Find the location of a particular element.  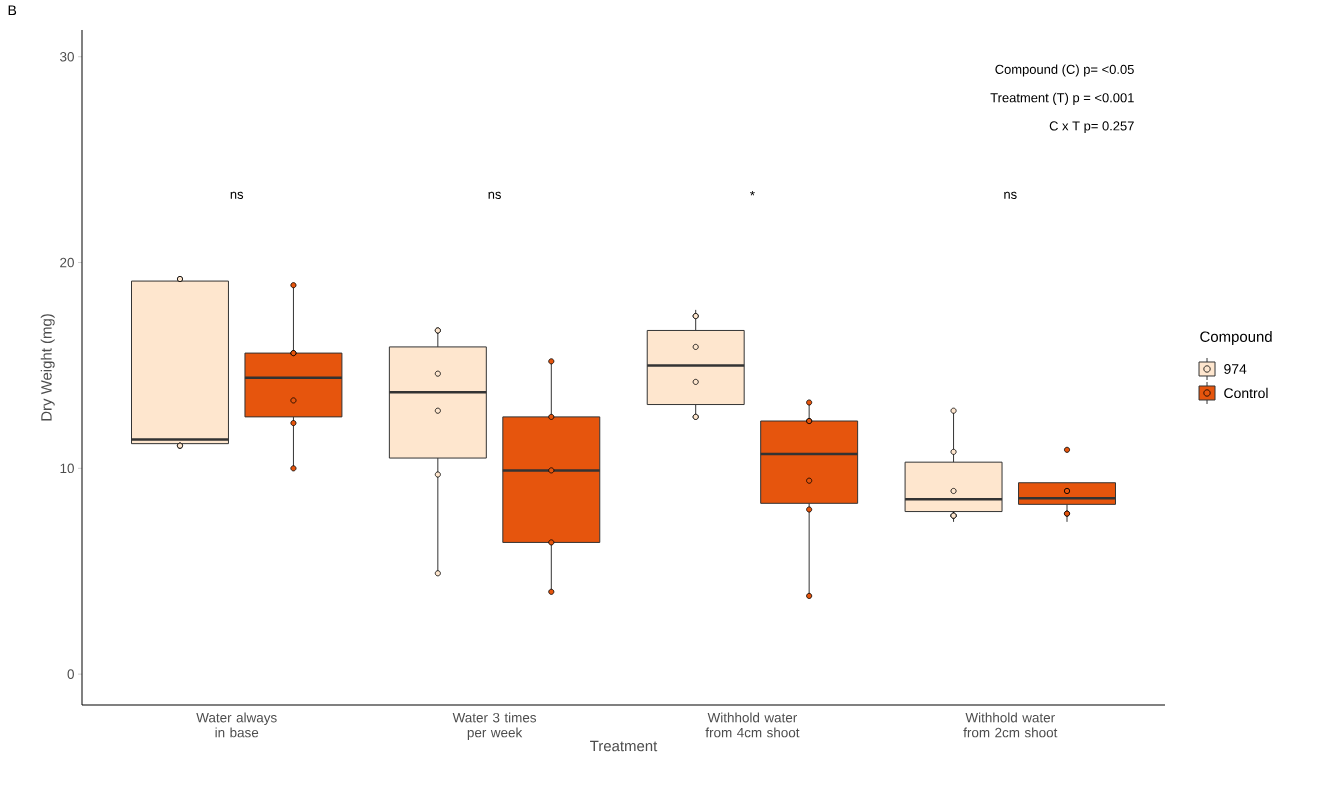

y-tick-label: 30 is located at coordinates (67, 56).